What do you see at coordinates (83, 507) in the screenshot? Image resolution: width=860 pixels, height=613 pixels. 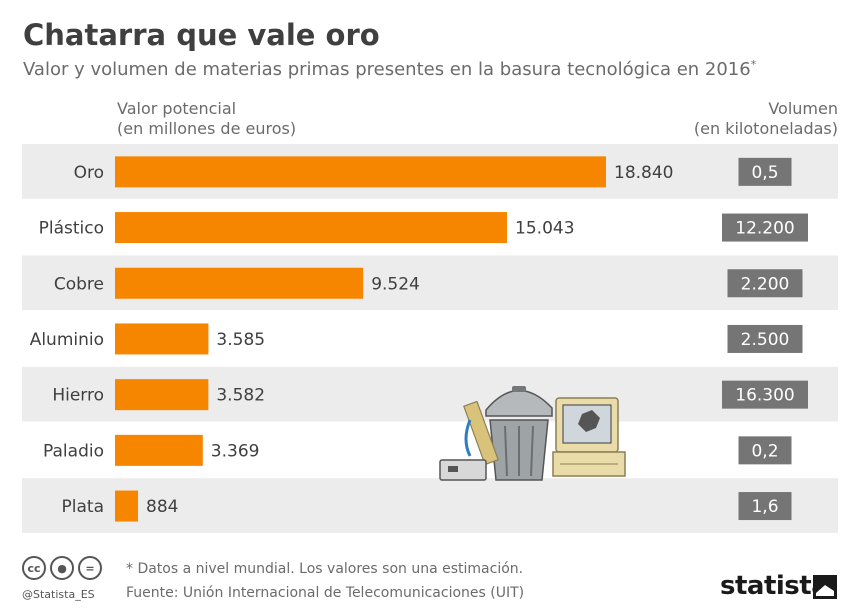 I see `category-label: Plata` at bounding box center [83, 507].